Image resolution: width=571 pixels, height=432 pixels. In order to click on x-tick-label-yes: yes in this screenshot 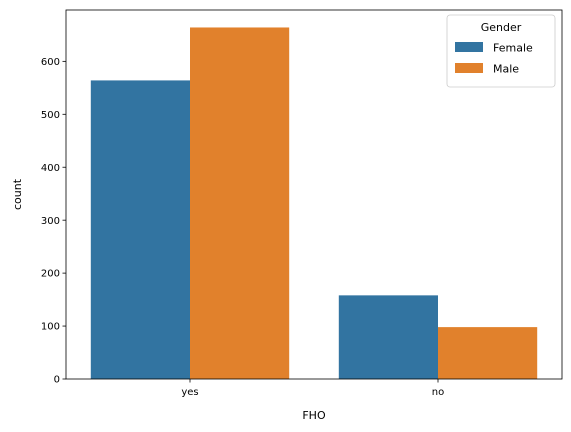, I will do `click(189, 392)`.